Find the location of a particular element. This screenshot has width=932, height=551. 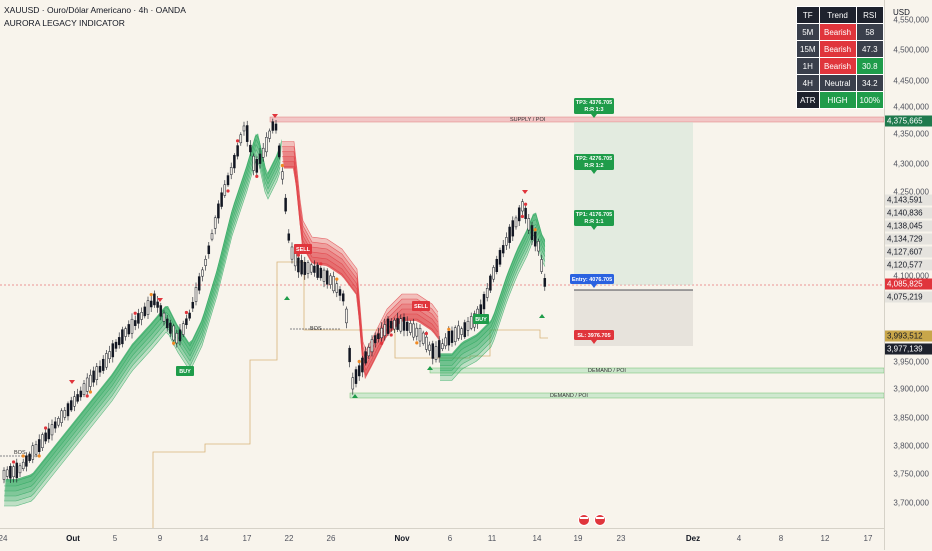

time-axis-label: 4 is located at coordinates (739, 538).